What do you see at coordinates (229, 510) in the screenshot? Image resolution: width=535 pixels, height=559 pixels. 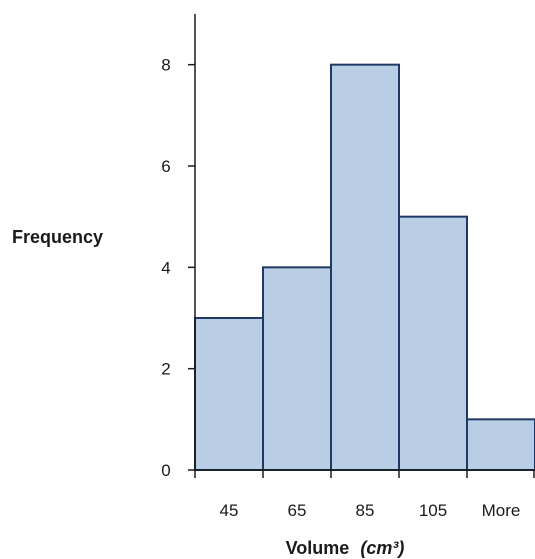 I see `x-tick-label: 45` at bounding box center [229, 510].